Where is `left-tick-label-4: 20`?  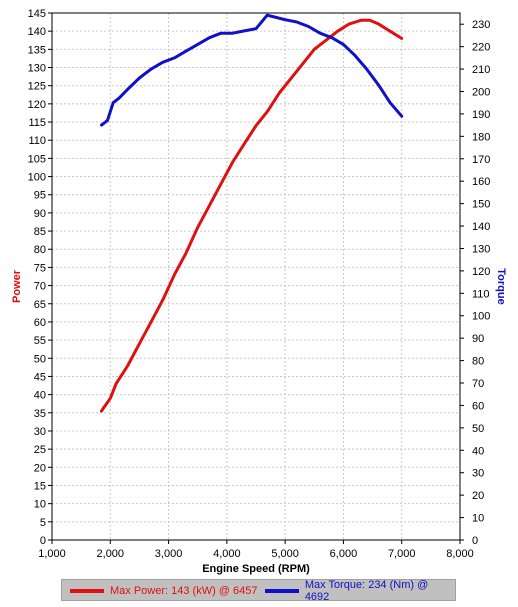
left-tick-label-4: 20 is located at coordinates (40, 468).